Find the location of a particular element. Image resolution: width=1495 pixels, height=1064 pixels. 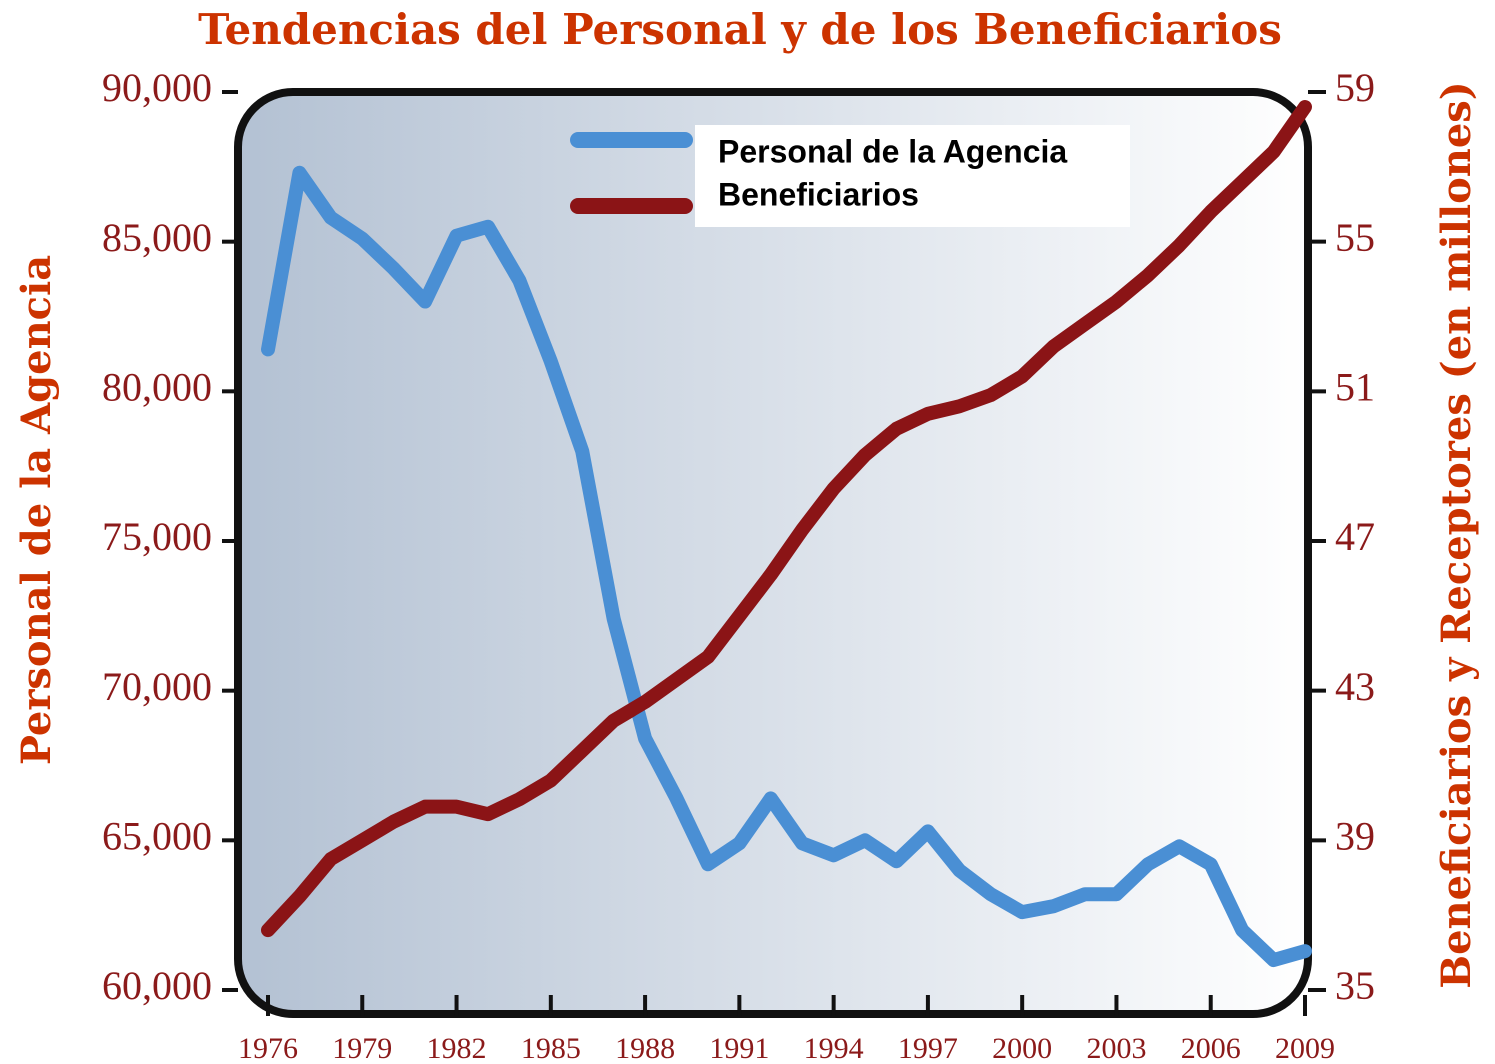

x-tick-label: 1997 is located at coordinates (928, 1048).